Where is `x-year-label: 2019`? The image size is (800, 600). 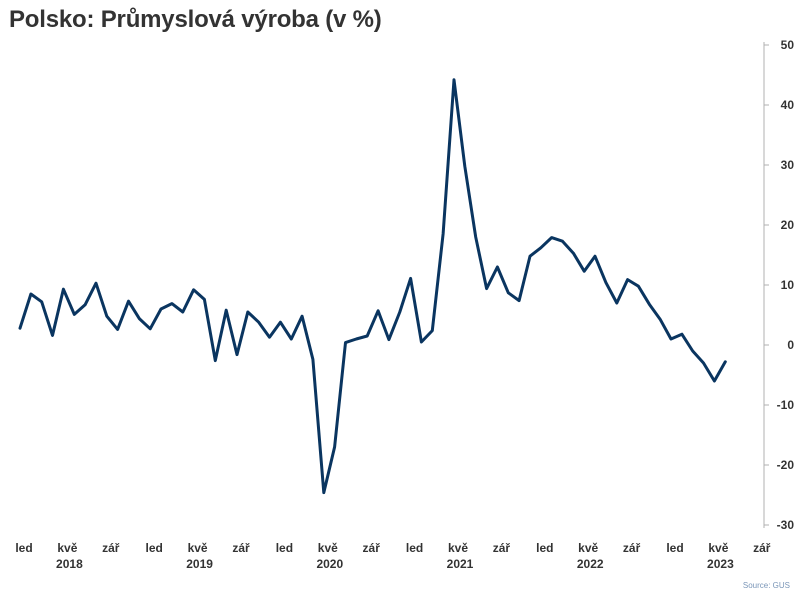 x-year-label: 2019 is located at coordinates (199, 564).